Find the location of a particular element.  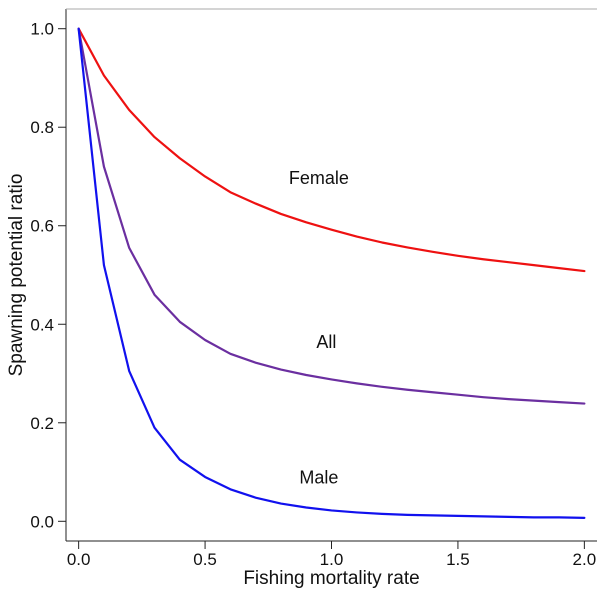

female-series-label: Female is located at coordinates (319, 178).